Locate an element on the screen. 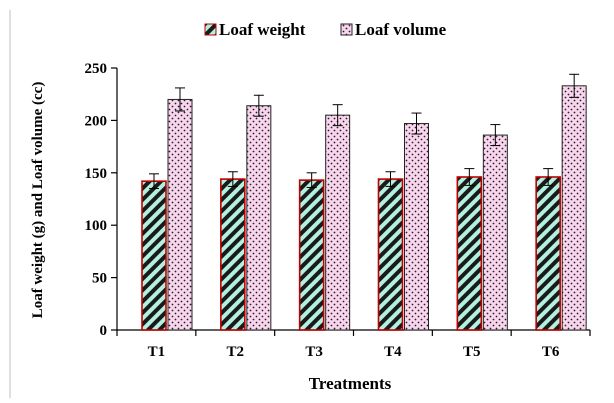 Image resolution: width=614 pixels, height=403 pixels. y-tick-label: 50 is located at coordinates (99, 279).